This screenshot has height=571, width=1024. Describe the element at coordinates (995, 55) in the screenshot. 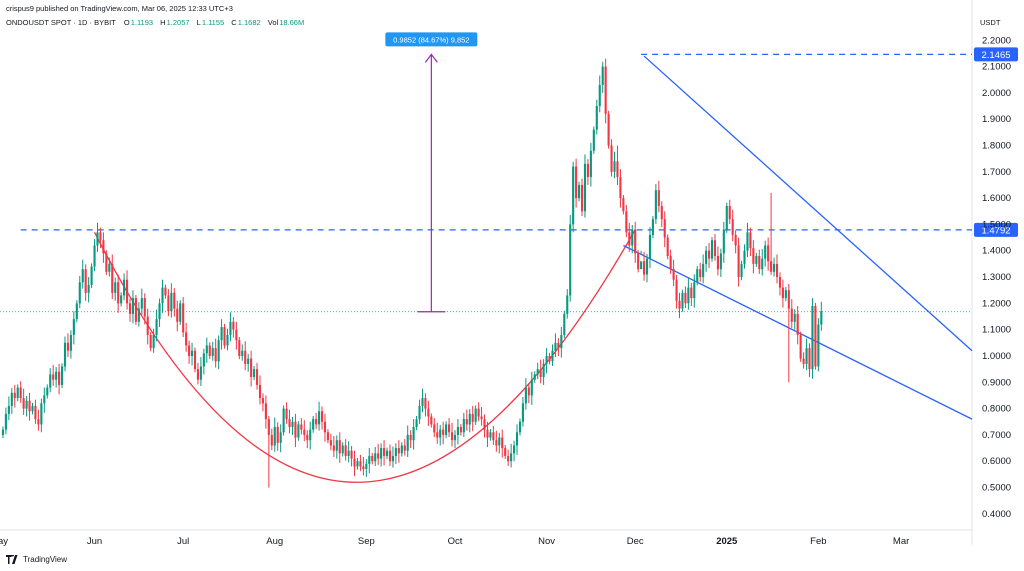

I see `level-price-label: 2.1465` at that location.